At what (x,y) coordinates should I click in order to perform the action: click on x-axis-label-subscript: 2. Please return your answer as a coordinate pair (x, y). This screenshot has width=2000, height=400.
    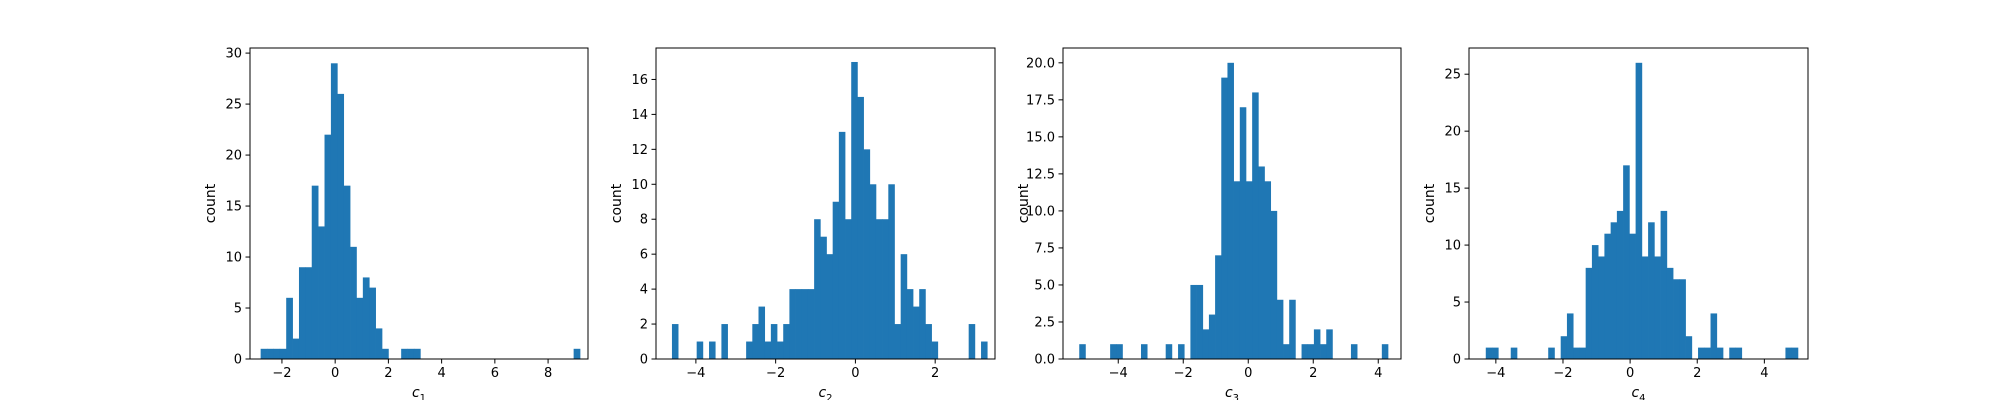
    Looking at the image, I should click on (829, 396).